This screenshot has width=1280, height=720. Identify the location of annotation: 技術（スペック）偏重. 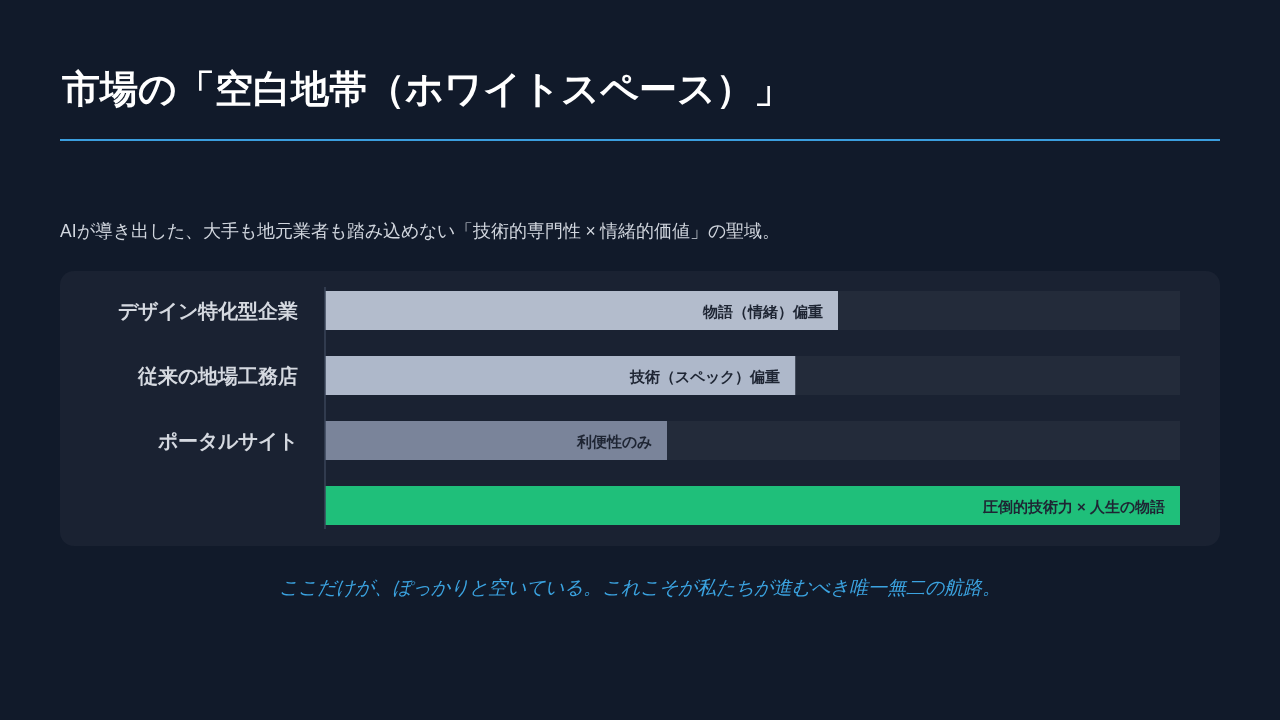
(705, 376).